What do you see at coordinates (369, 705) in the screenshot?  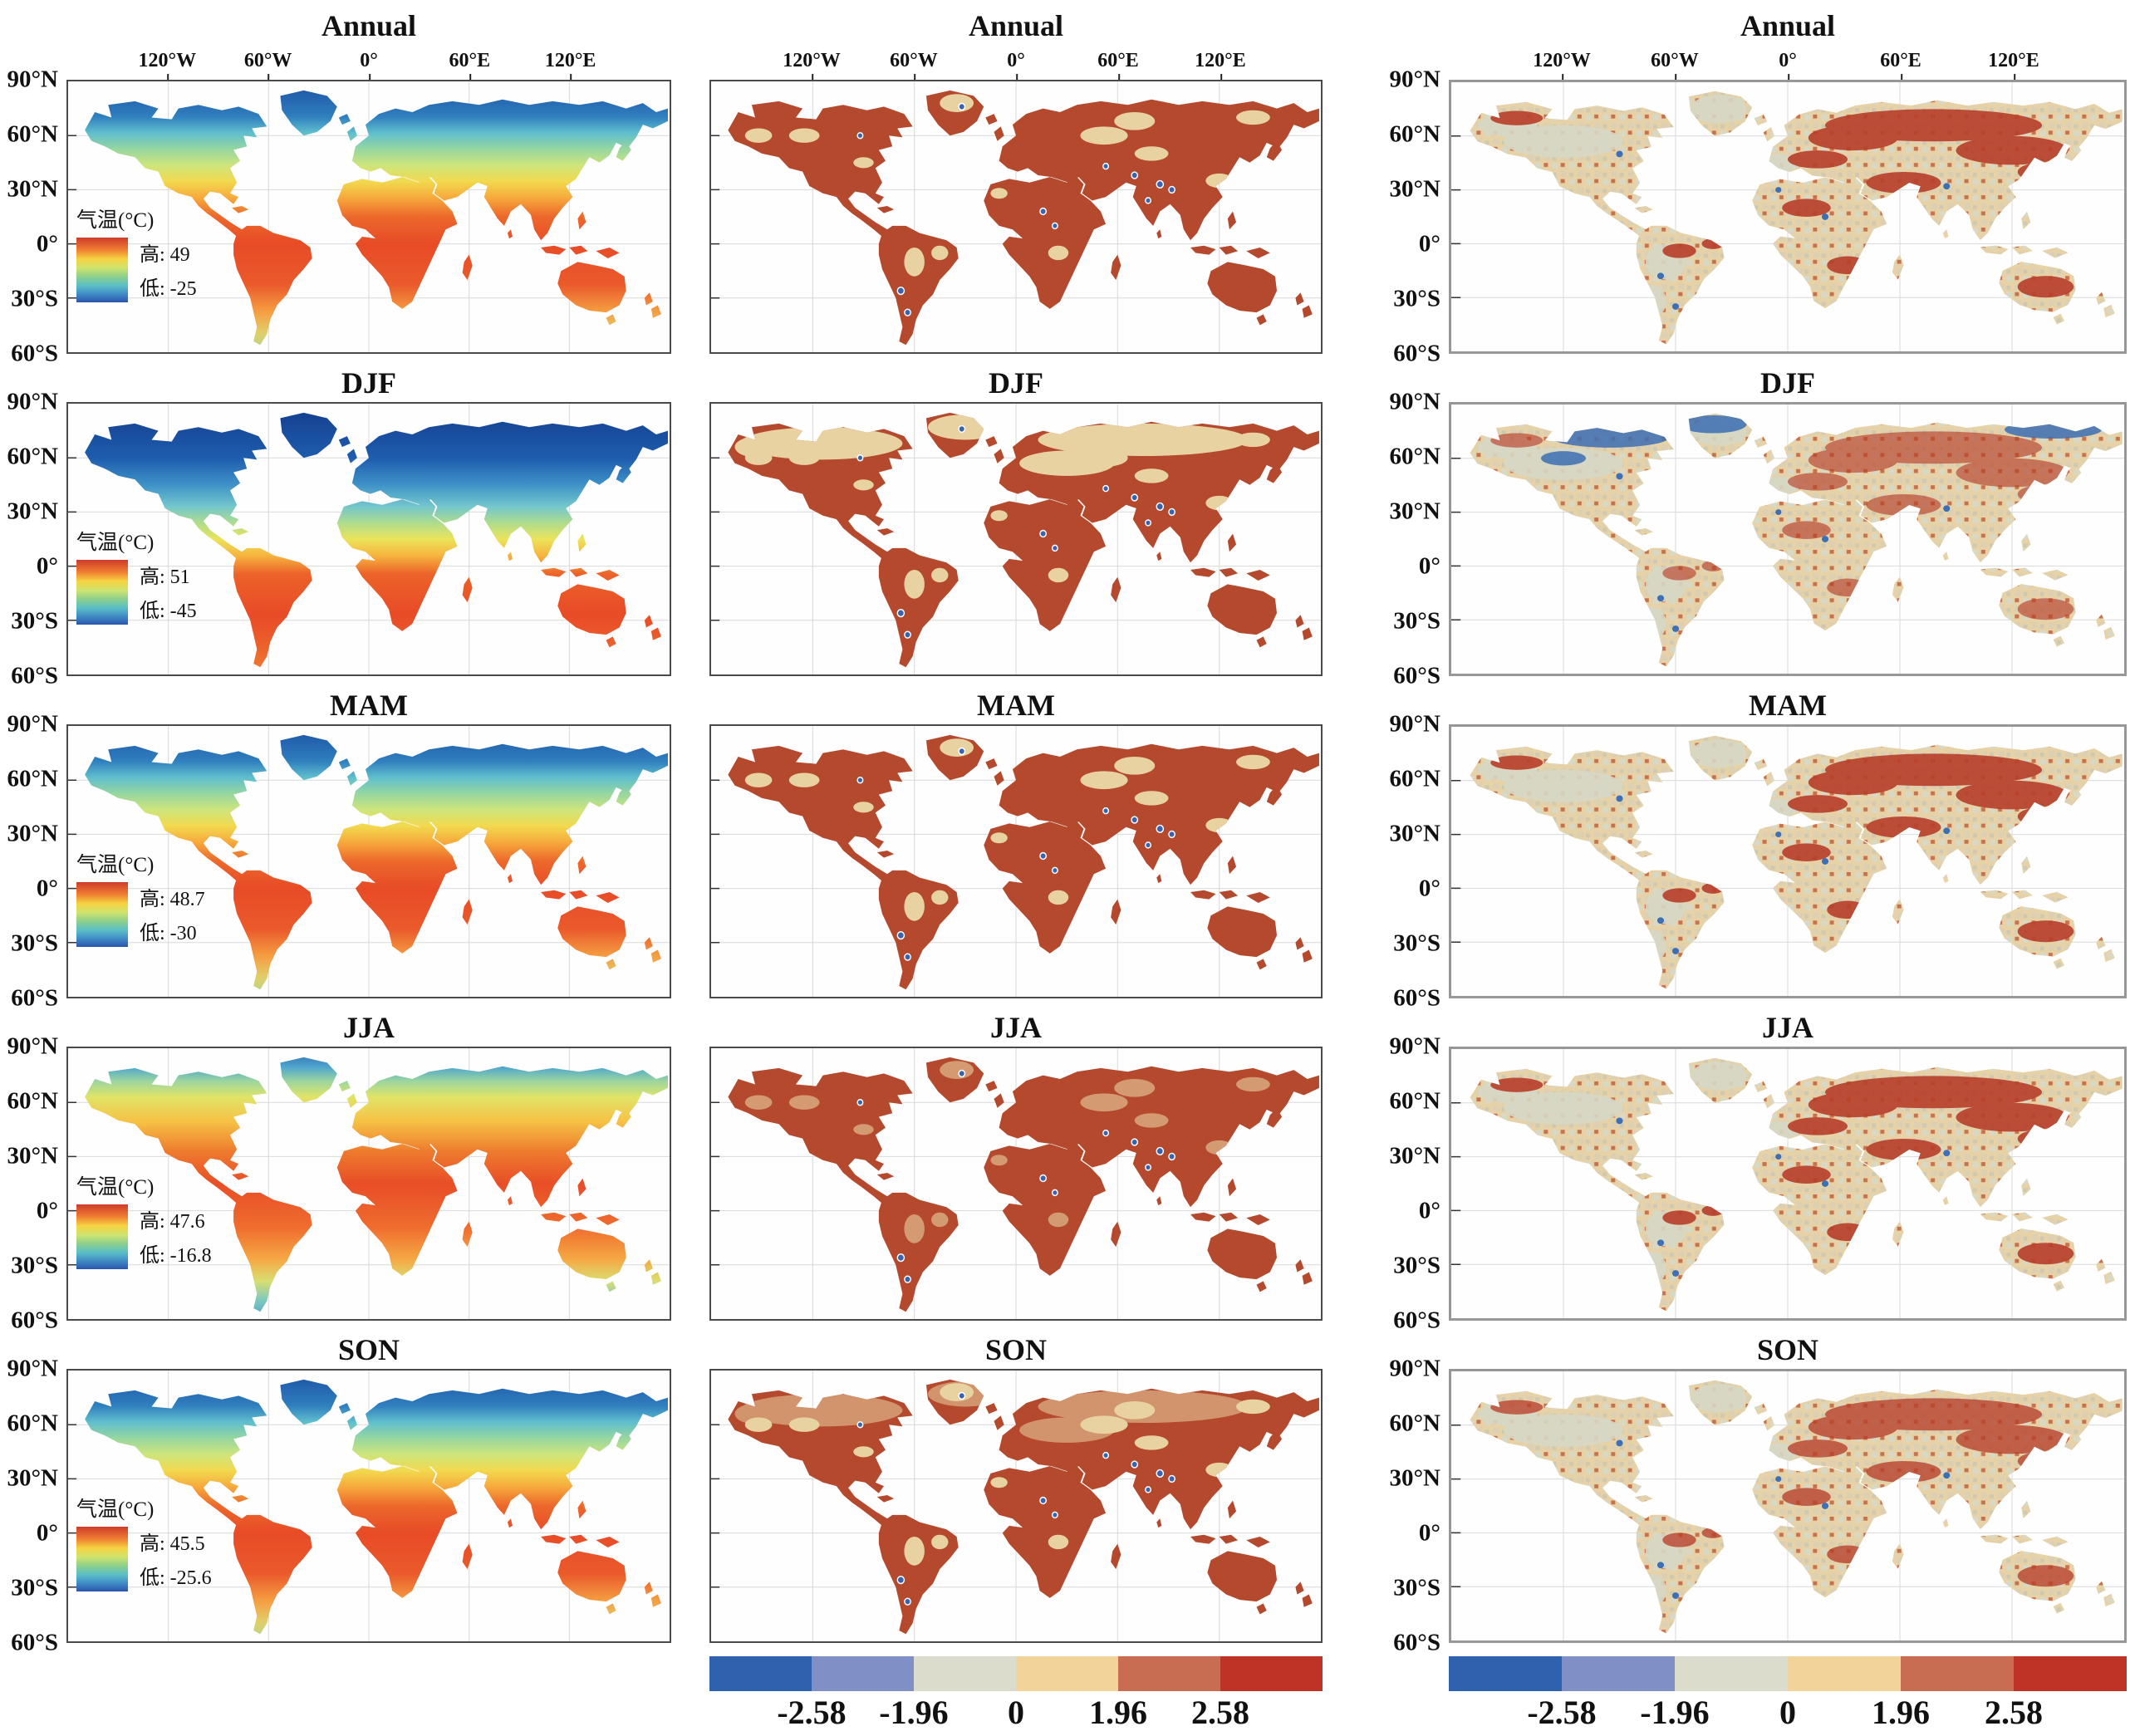 I see `panel-title: MAM` at bounding box center [369, 705].